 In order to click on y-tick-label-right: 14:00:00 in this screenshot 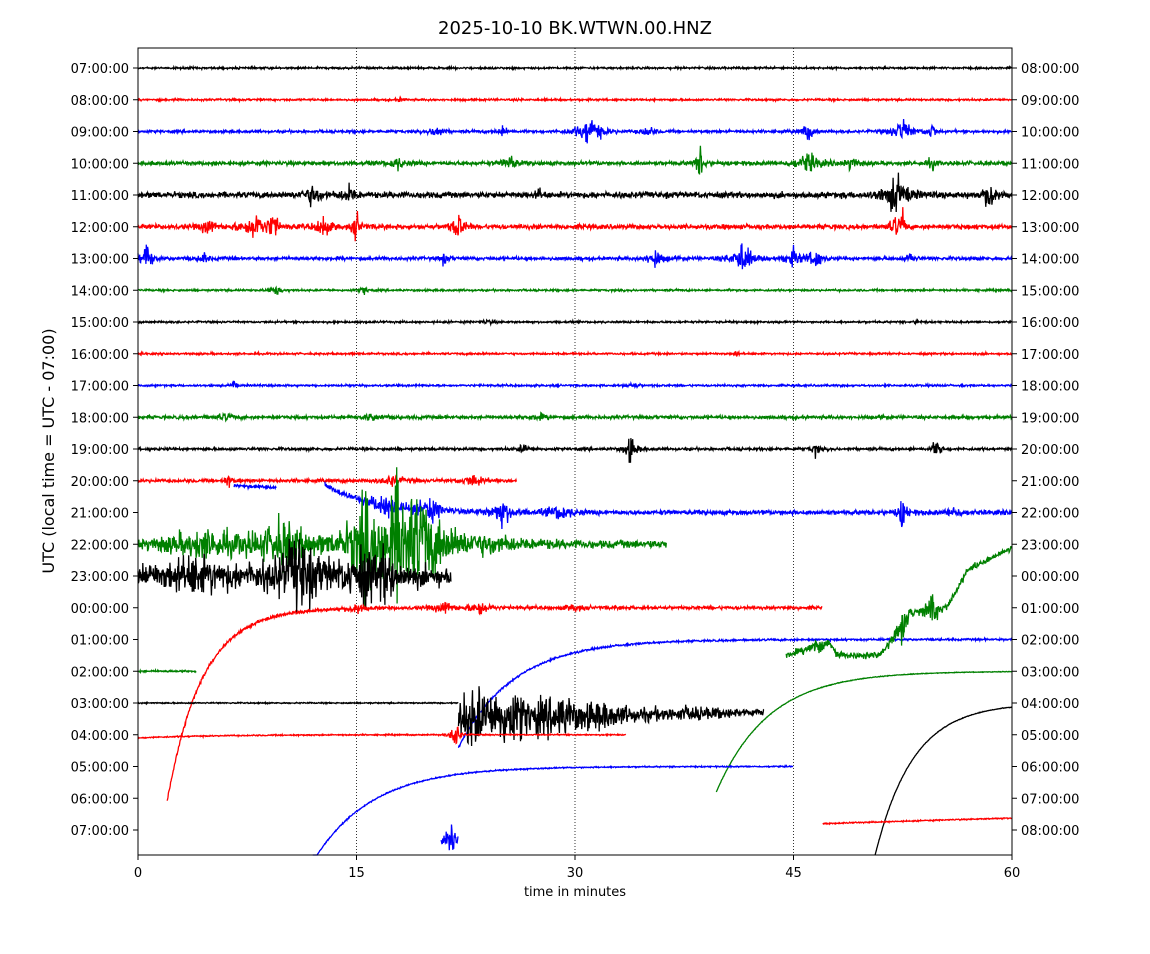, I will do `click(1050, 260)`.